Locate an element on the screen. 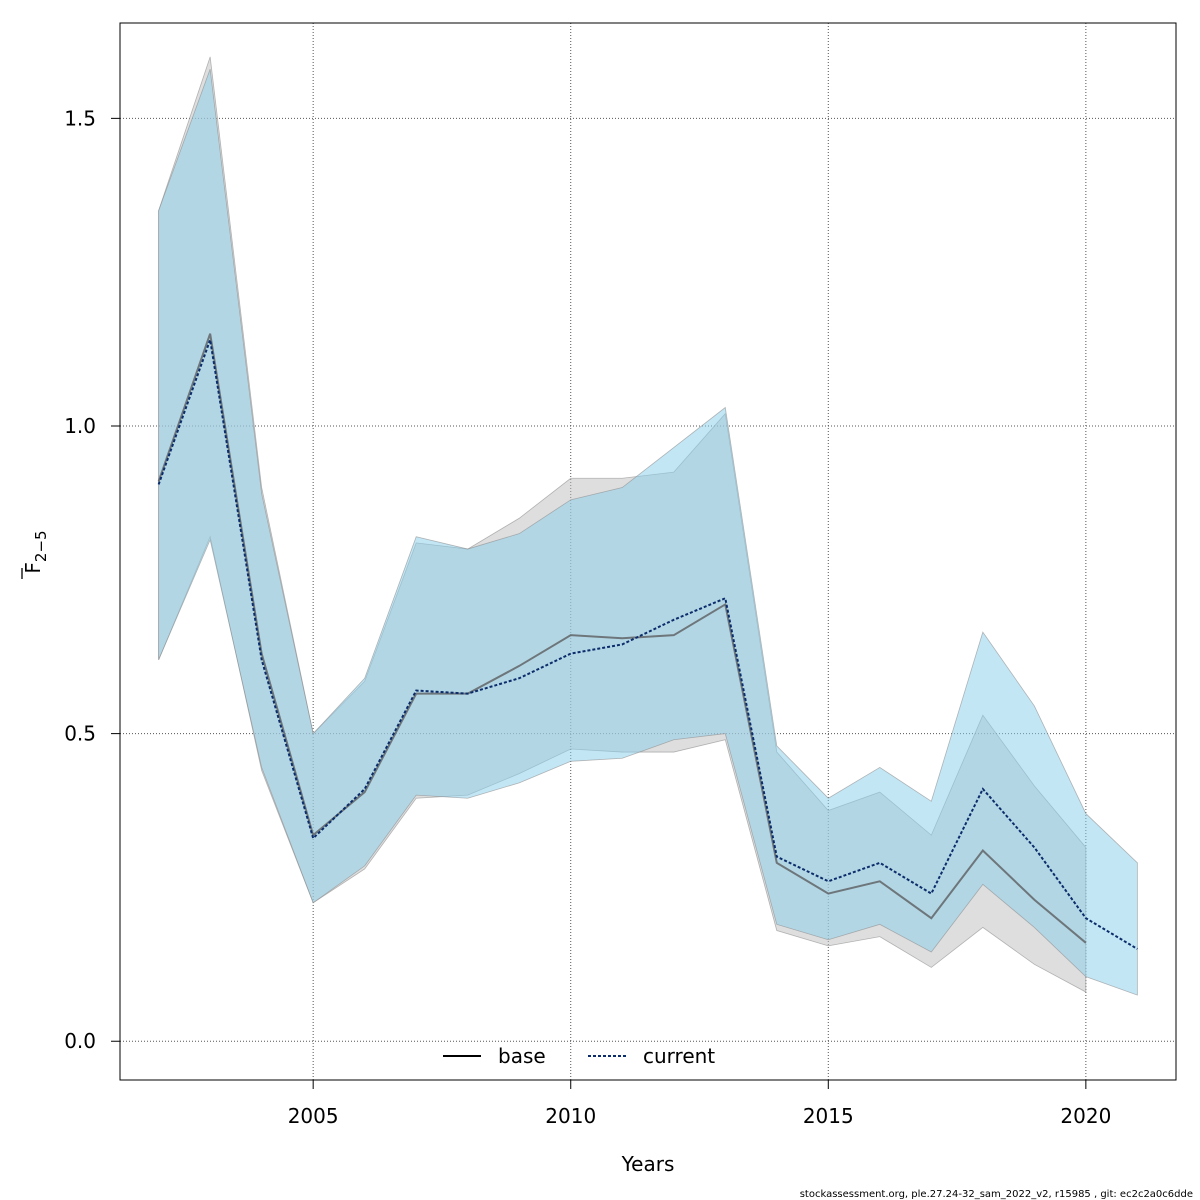 The image size is (1200, 1200). x-tick-label-2015: 2015 is located at coordinates (828, 1116).